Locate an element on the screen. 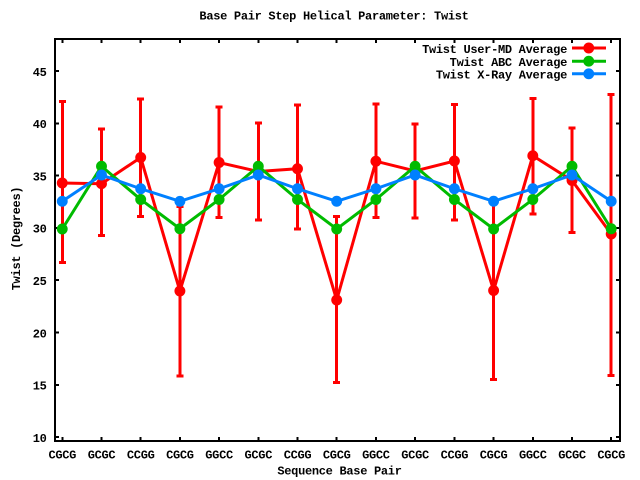 This screenshot has width=640, height=480. svg-text: Sequence Base Pair is located at coordinates (339, 471).